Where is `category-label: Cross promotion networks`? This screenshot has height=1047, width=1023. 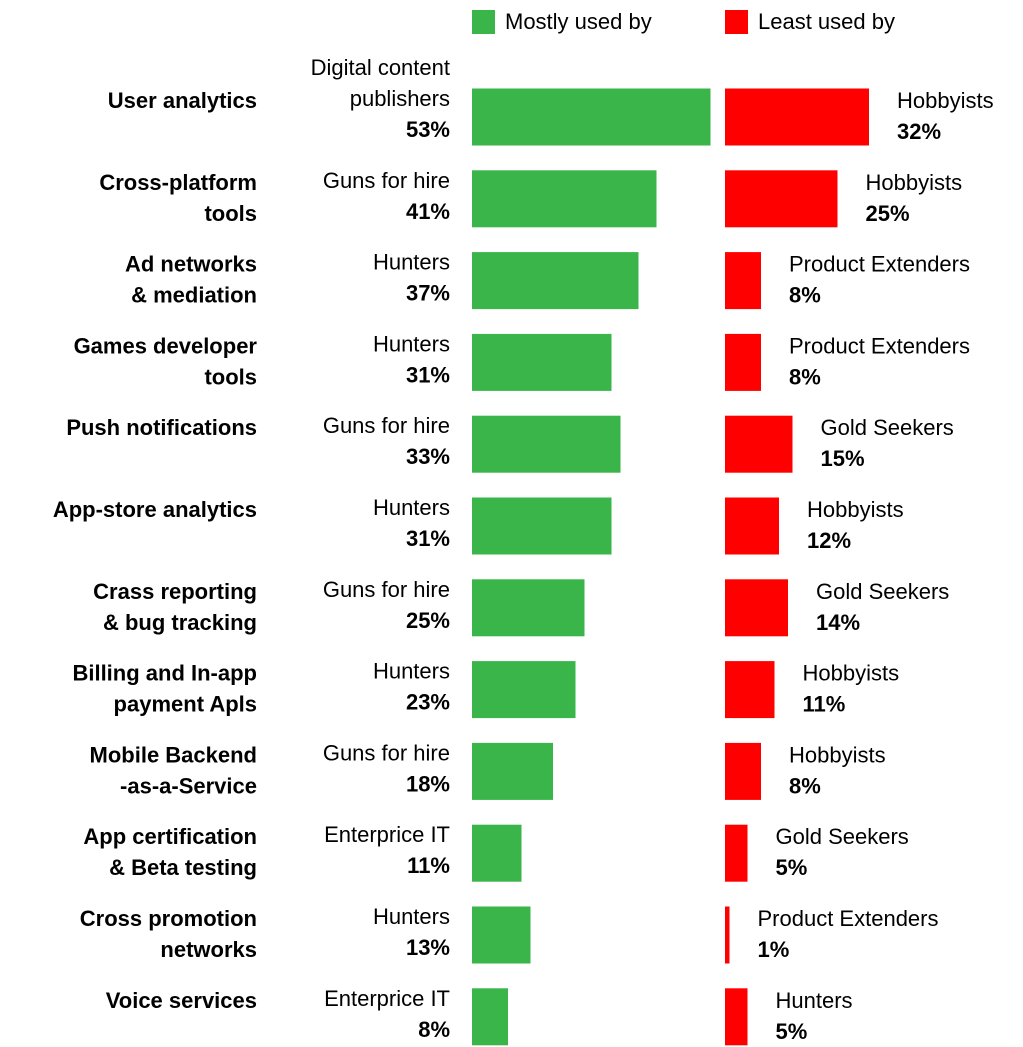 category-label: Cross promotion networks is located at coordinates (168, 934).